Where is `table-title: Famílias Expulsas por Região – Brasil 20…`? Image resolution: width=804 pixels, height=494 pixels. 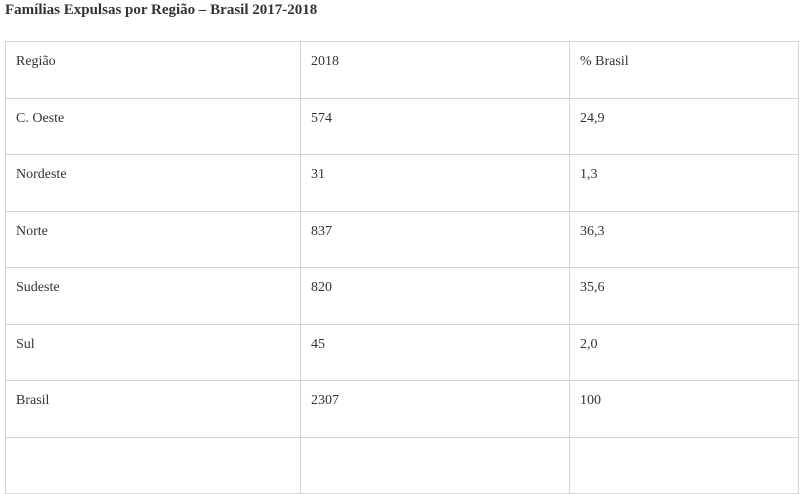 table-title: Famílias Expulsas por Região – Brasil 20… is located at coordinates (161, 10).